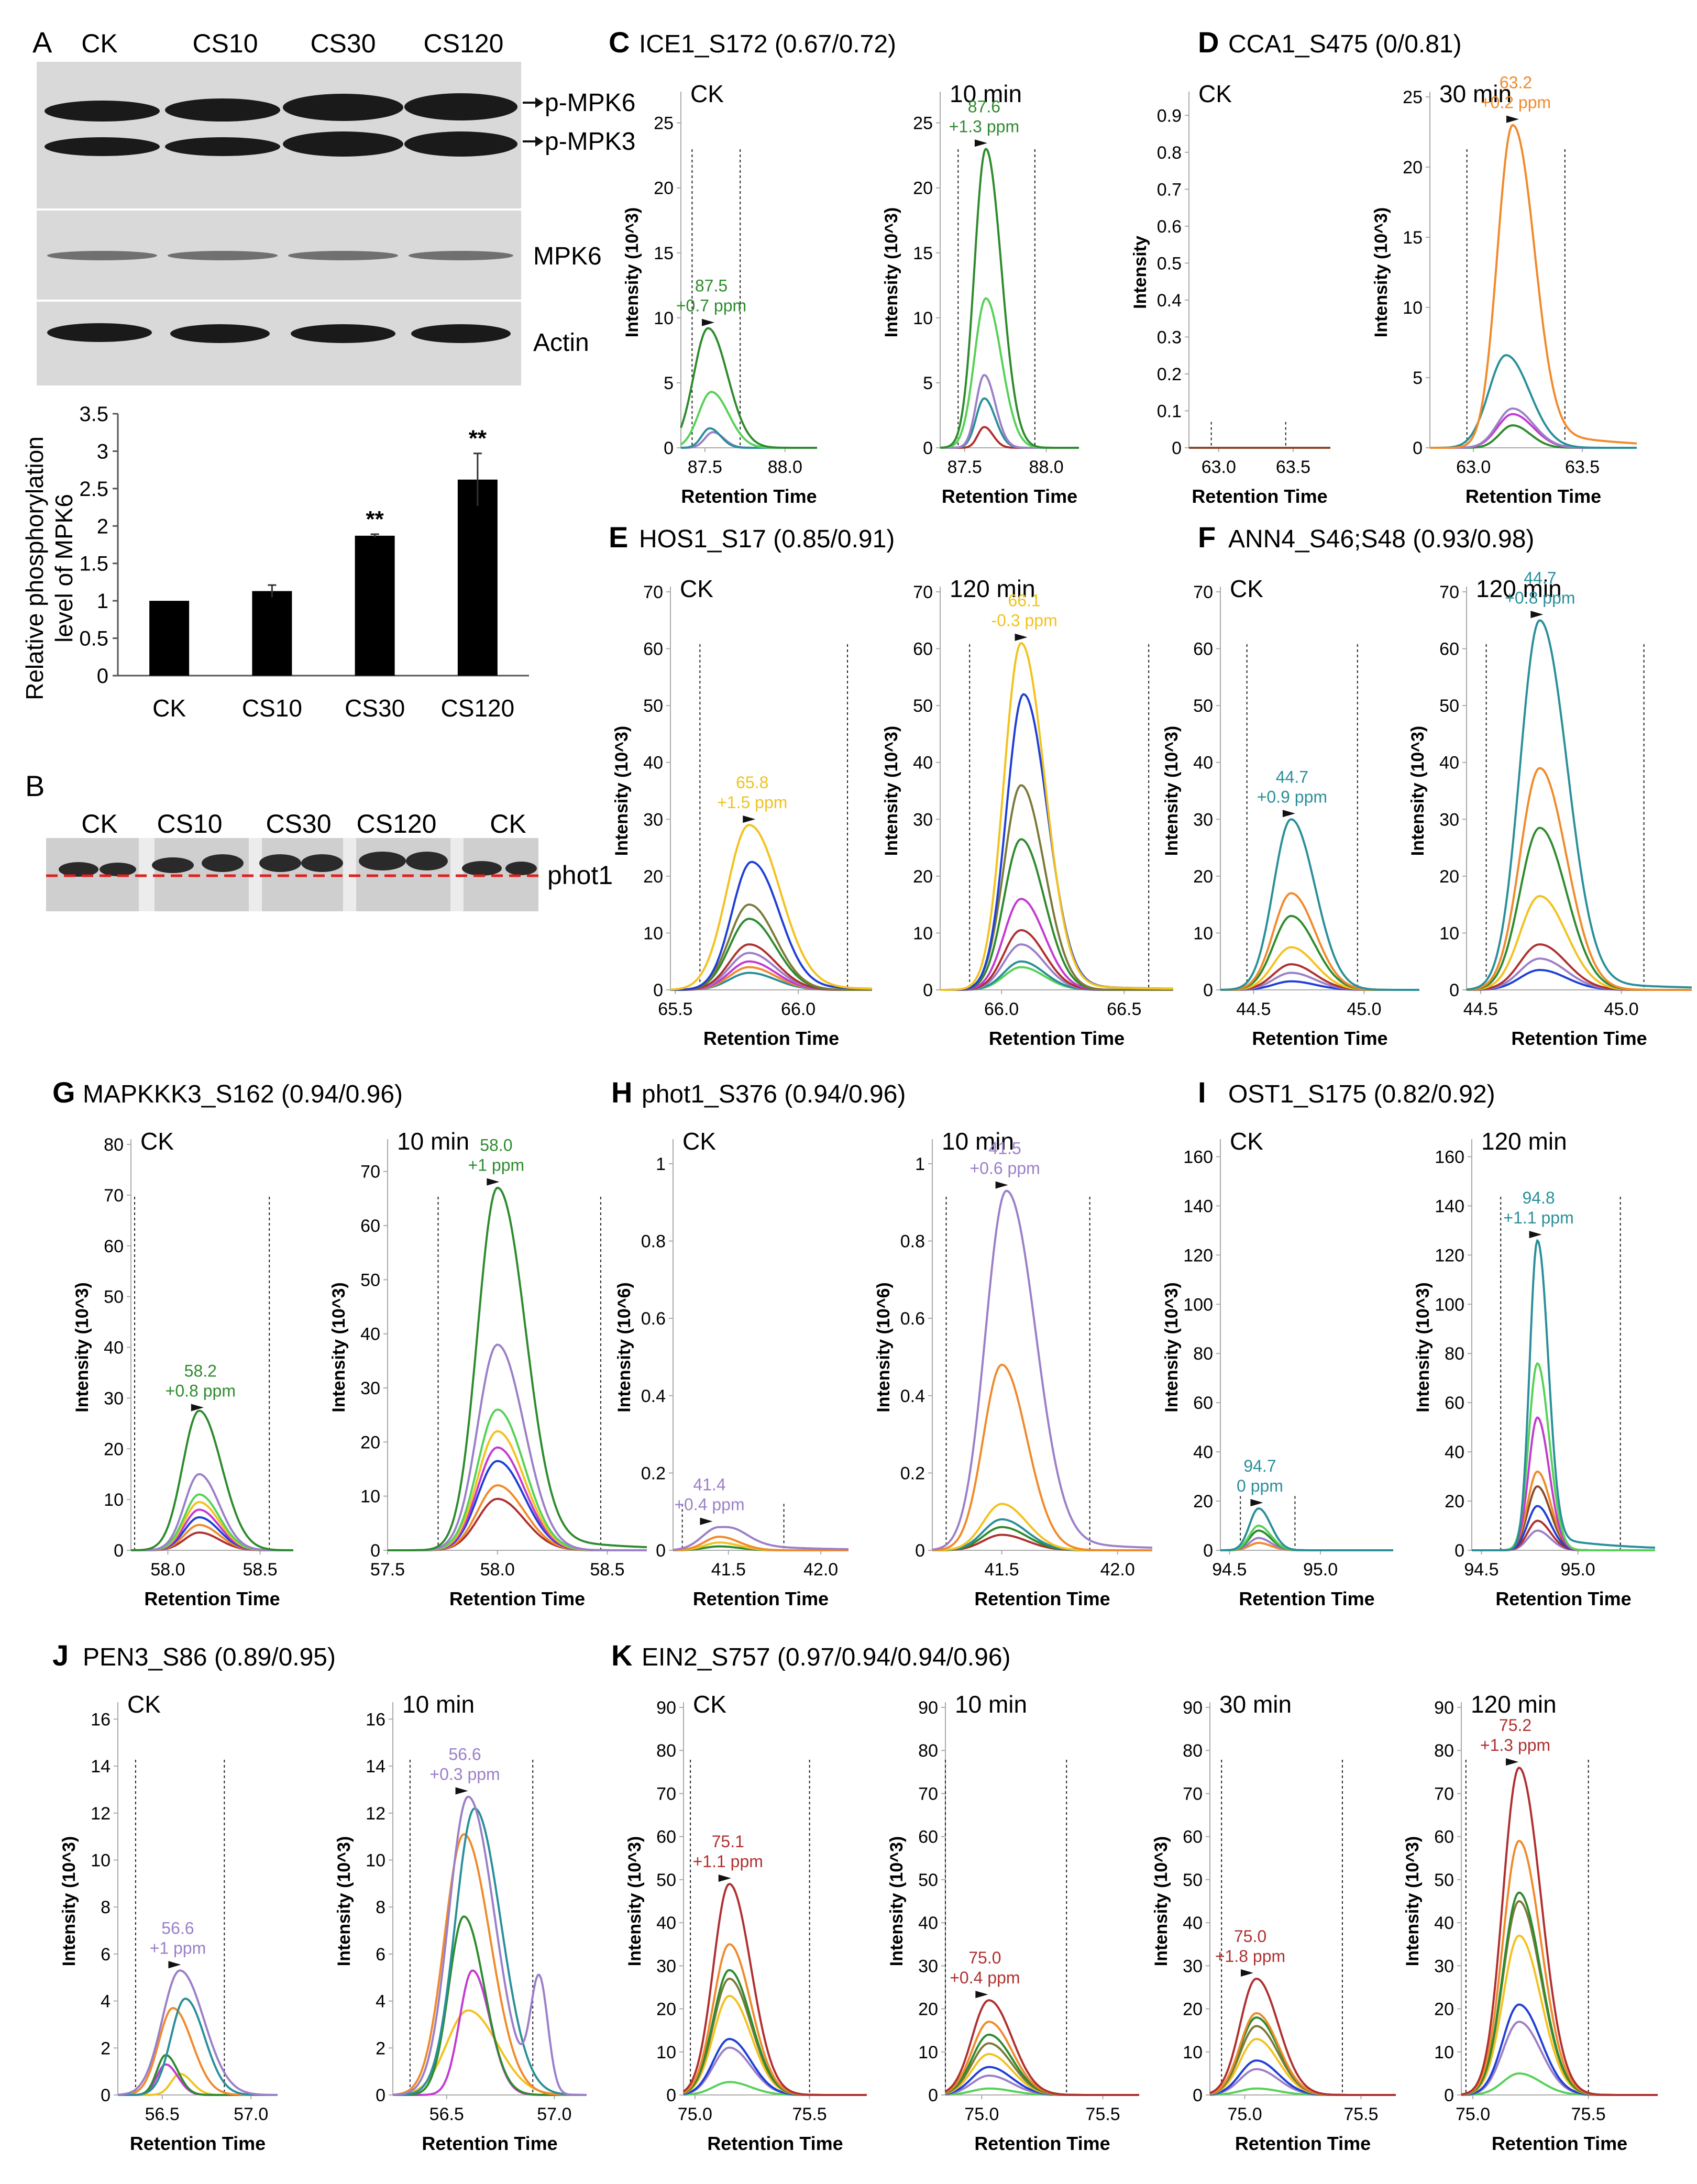  I want to click on bar-category-label: CS10, so click(272, 708).